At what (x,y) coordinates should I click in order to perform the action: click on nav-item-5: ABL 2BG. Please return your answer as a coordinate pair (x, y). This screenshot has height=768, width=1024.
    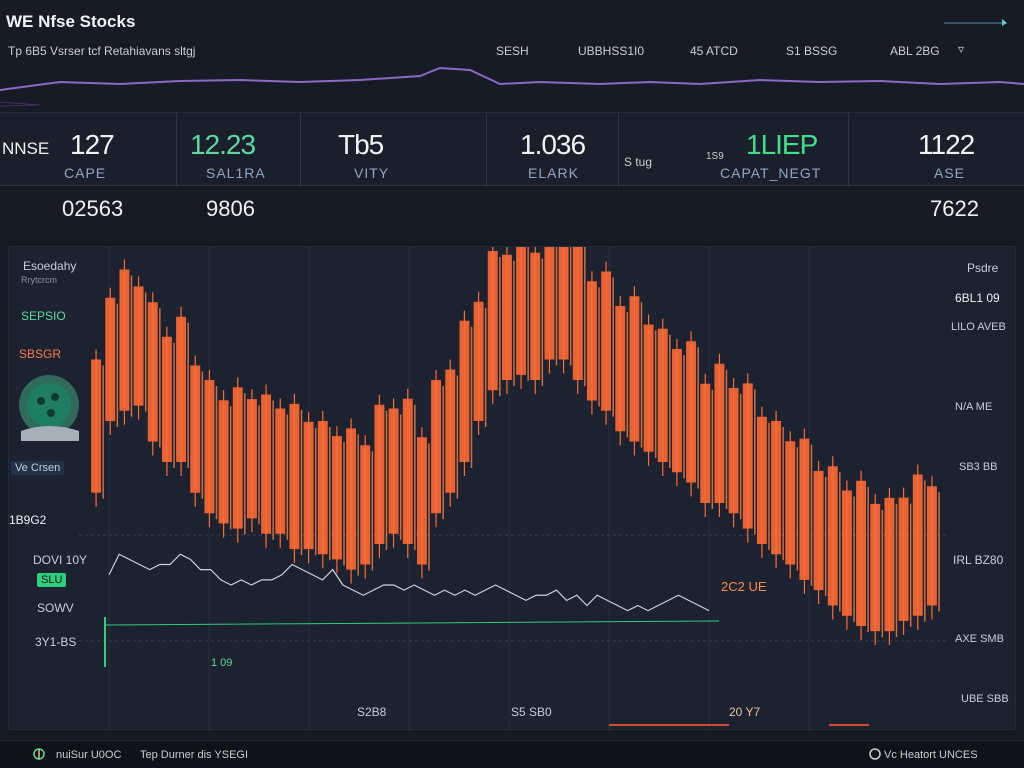
    Looking at the image, I should click on (915, 51).